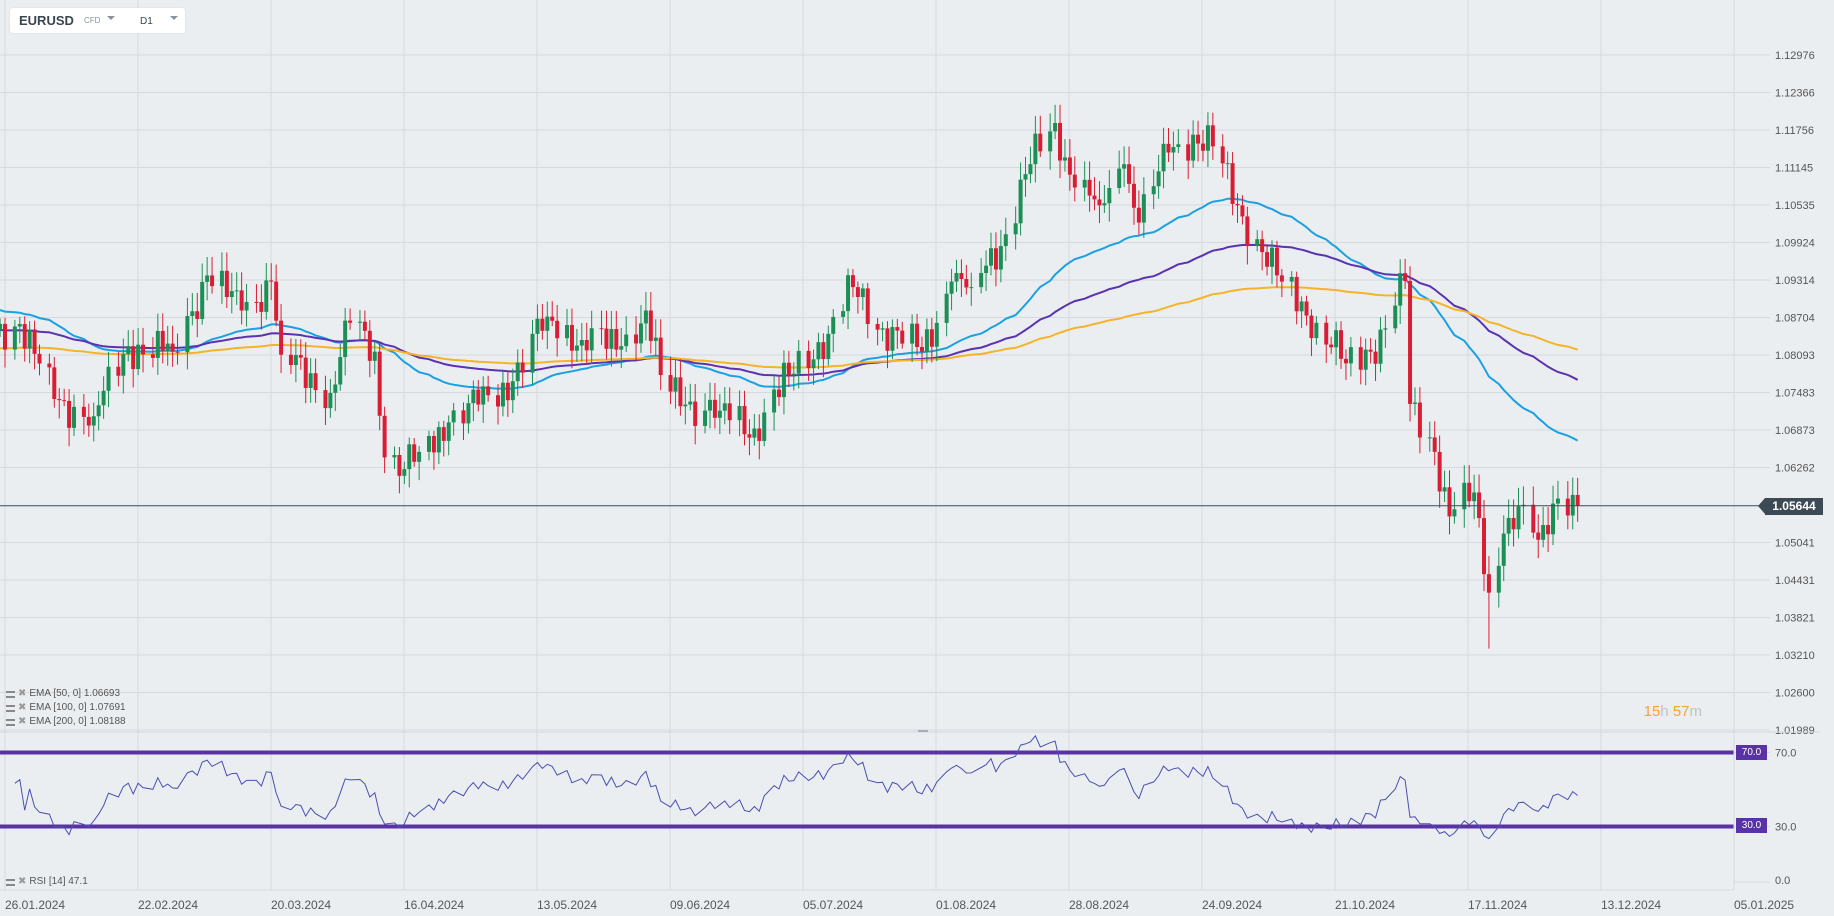 This screenshot has height=916, width=1834. I want to click on date-tick-label: 05.01.2025, so click(1764, 905).